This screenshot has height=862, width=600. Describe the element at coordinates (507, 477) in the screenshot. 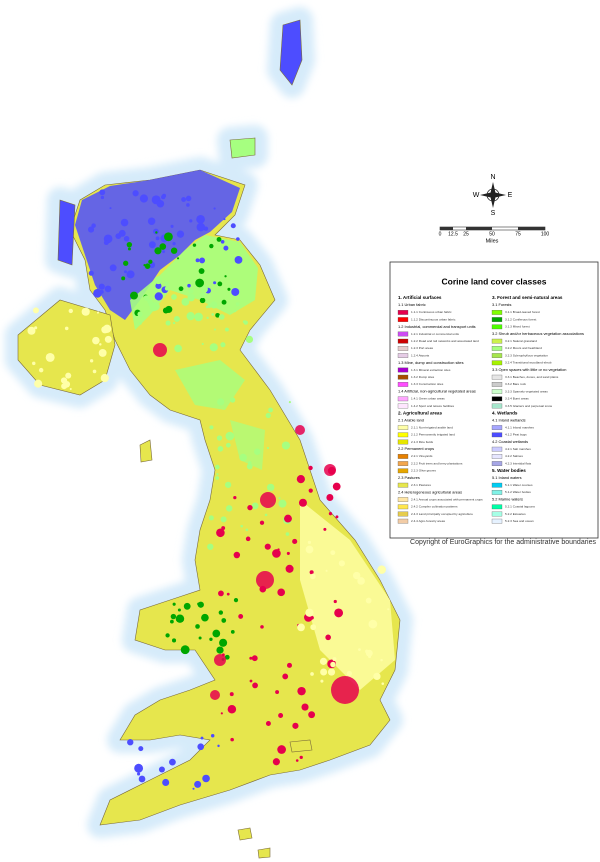

I see `legend-subgroup-heading: 5.1 Inland waters` at that location.